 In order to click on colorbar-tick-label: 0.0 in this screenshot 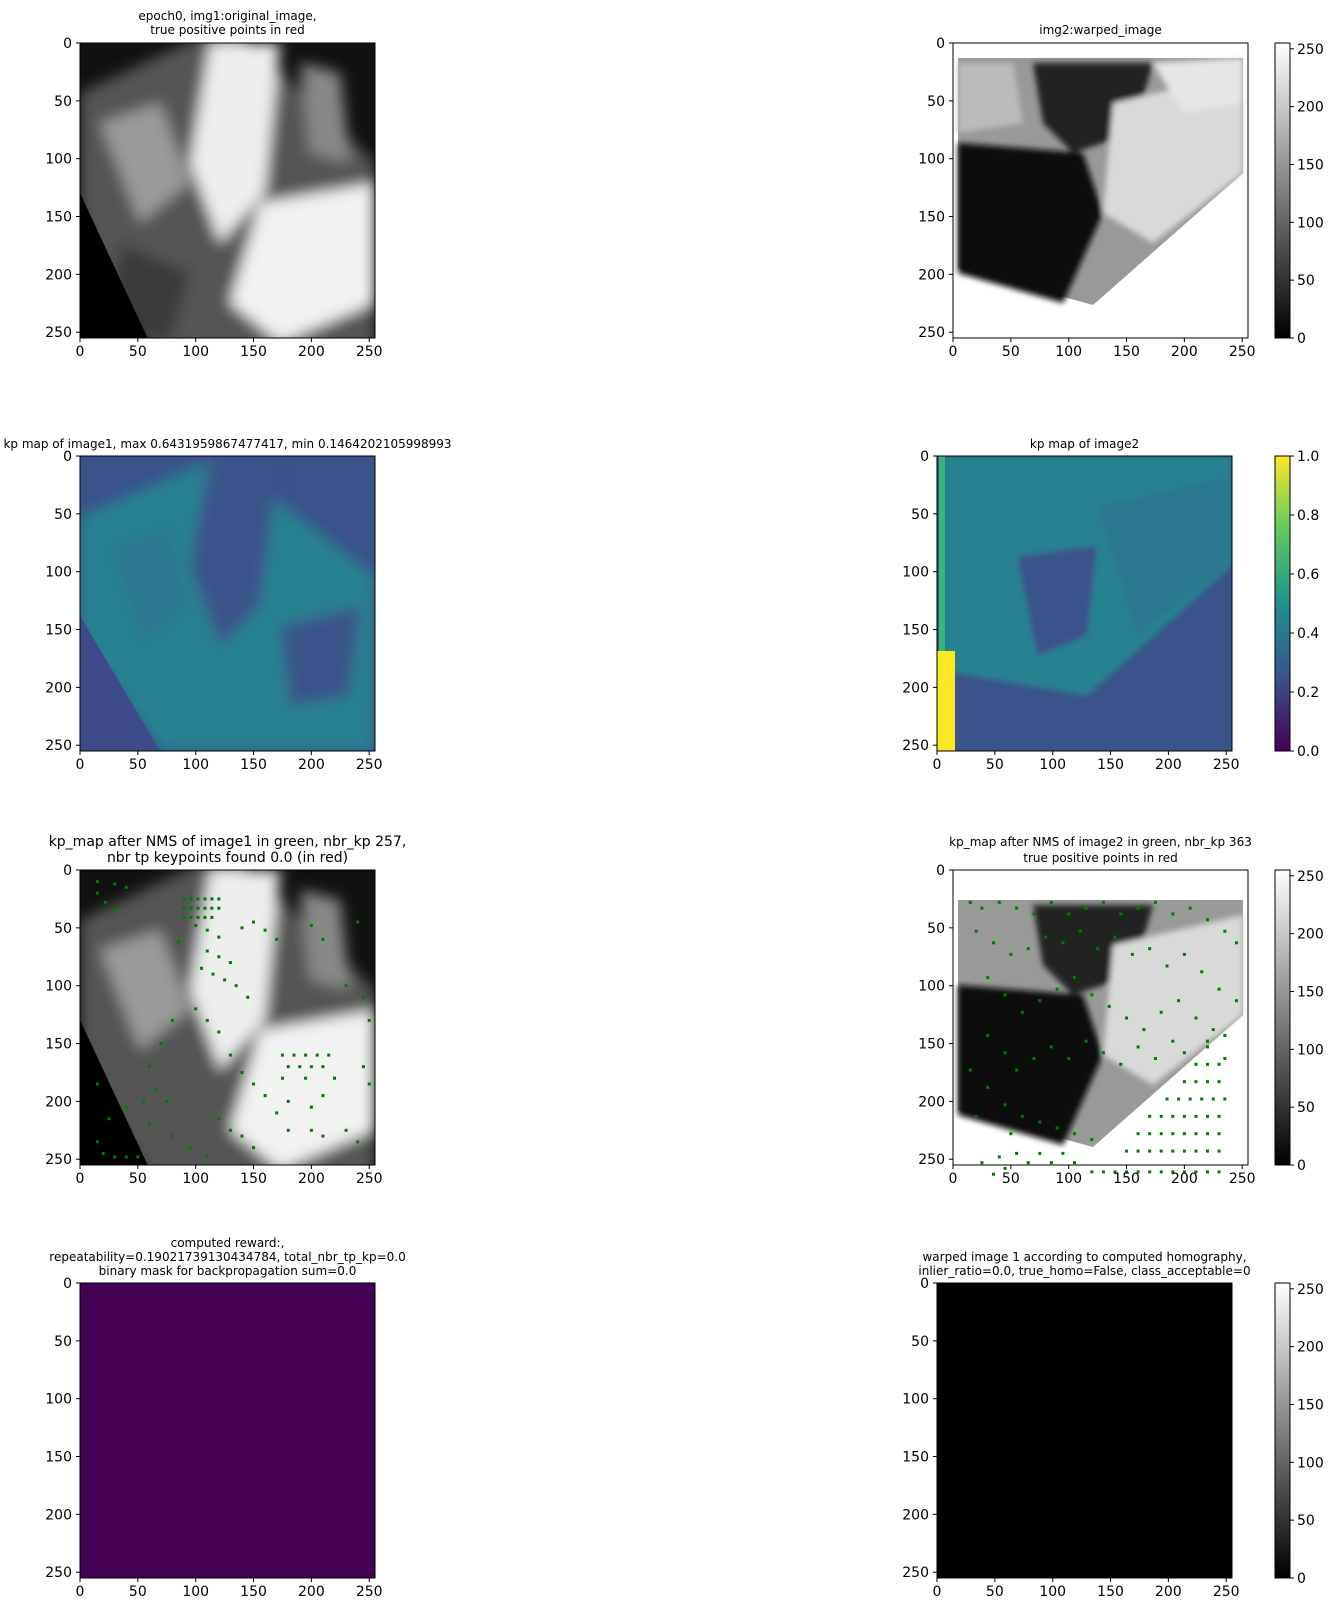, I will do `click(1308, 752)`.